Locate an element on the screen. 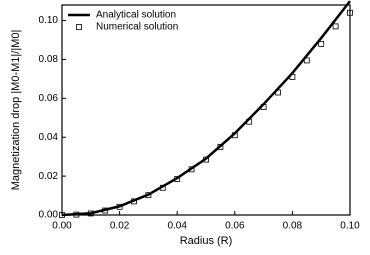 This screenshot has height=255, width=370. legend-label: Analytical solution is located at coordinates (136, 15).